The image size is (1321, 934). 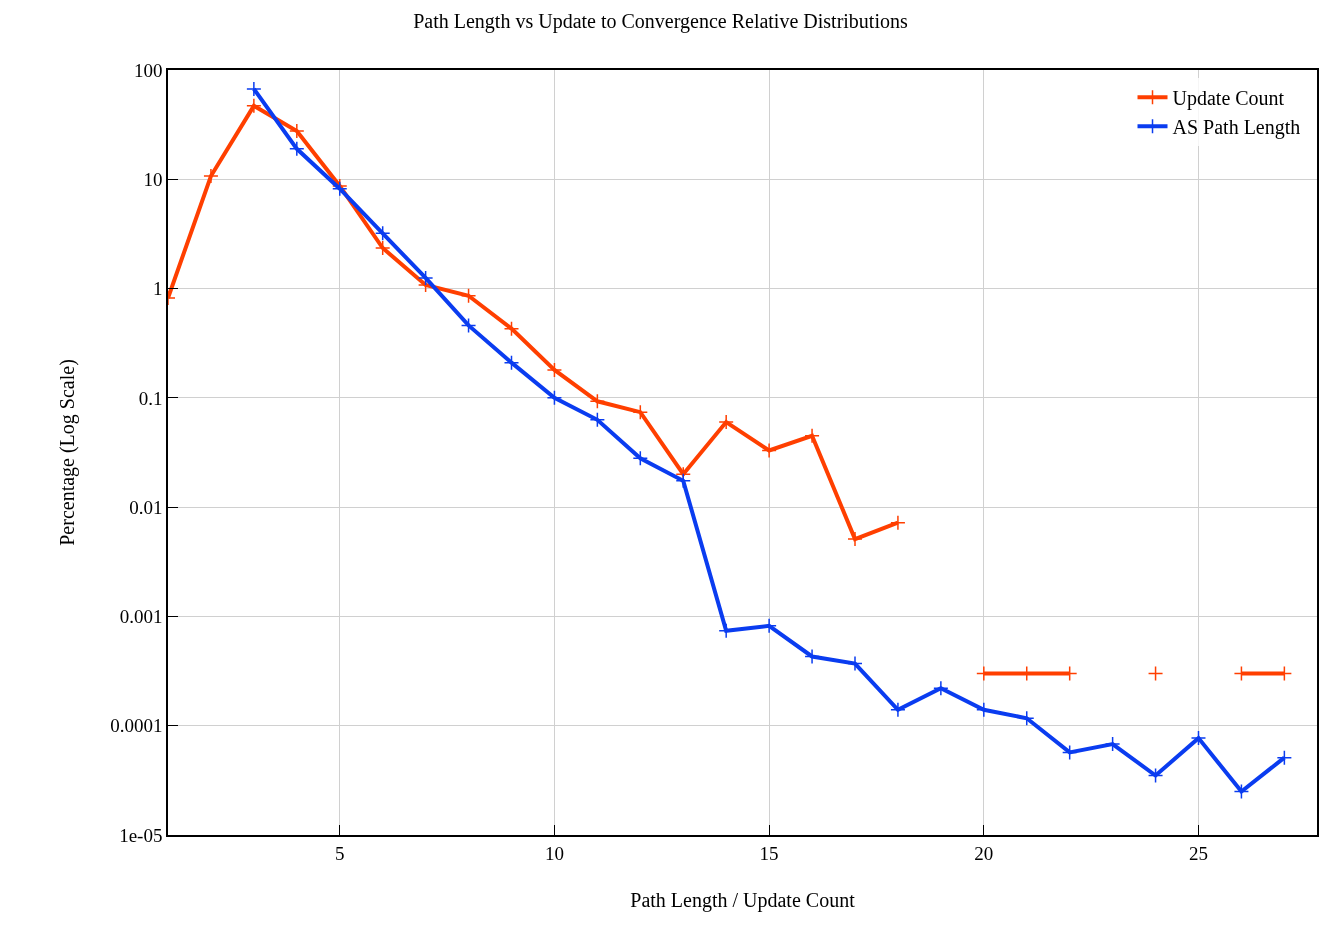 I want to click on legend-label: Update Count, so click(x=1228, y=98).